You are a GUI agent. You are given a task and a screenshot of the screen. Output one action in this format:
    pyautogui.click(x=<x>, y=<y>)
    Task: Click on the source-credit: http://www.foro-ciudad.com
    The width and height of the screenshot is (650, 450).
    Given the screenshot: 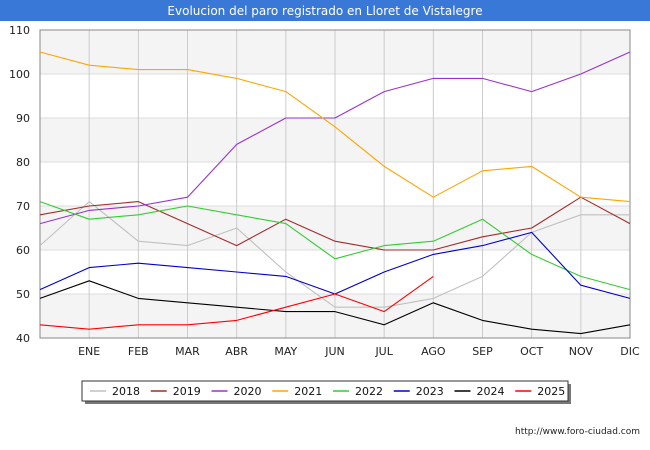 What is the action you would take?
    pyautogui.click(x=577, y=432)
    